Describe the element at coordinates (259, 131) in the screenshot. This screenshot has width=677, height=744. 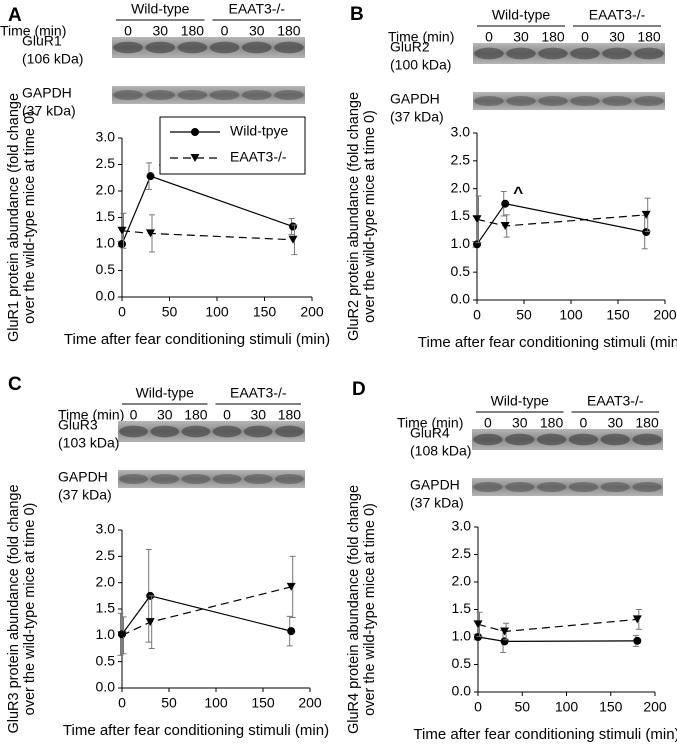
I see `legend-label: Wild-tpye` at that location.